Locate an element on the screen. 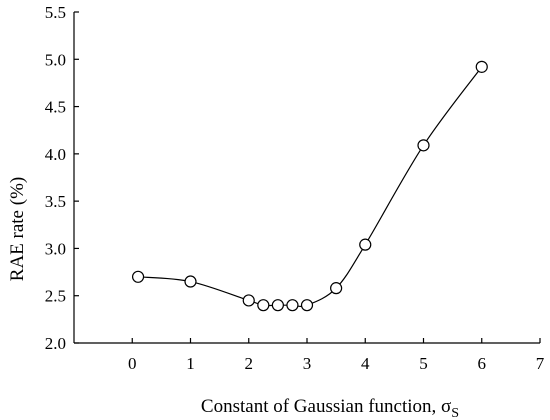 Image resolution: width=550 pixels, height=420 pixels. x-tick-label: 4 is located at coordinates (365, 363).